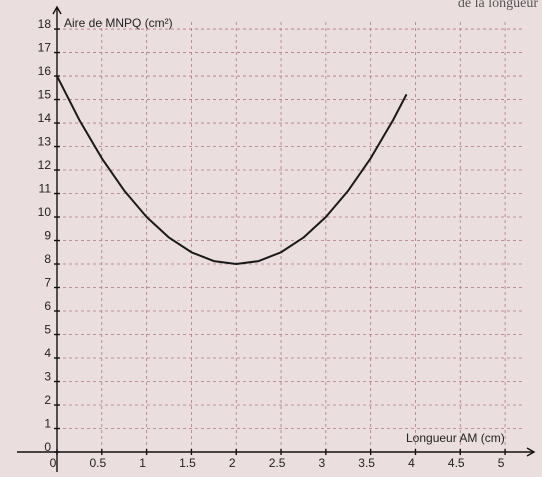 The image size is (542, 477). Describe the element at coordinates (232, 463) in the screenshot. I see `x-tick-label: 2` at that location.